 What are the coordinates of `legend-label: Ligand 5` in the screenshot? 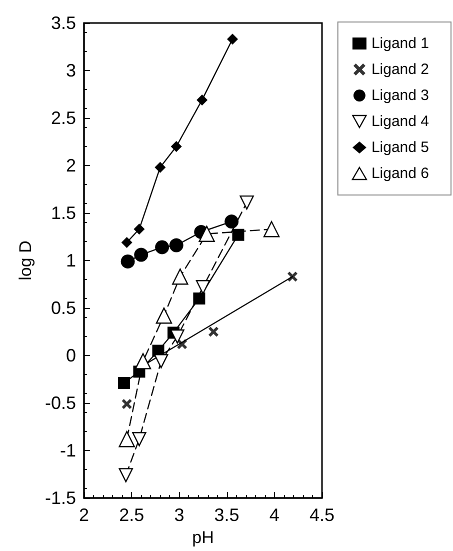 It's located at (400, 147).